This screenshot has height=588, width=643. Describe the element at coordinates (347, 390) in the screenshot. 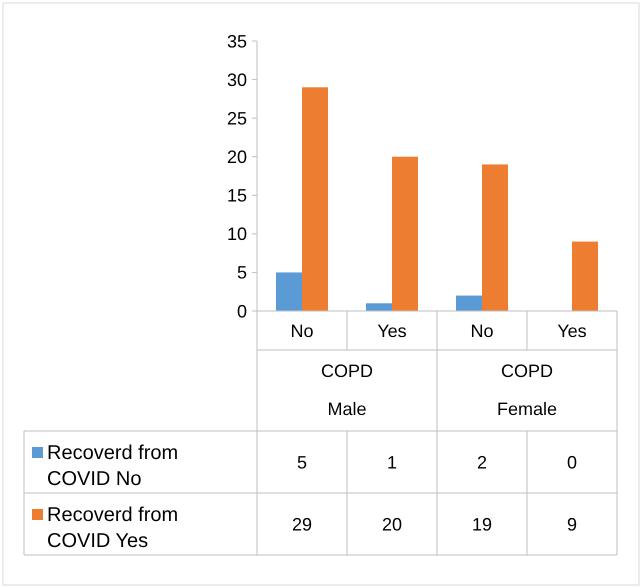

I see `text: COPD Male` at that location.